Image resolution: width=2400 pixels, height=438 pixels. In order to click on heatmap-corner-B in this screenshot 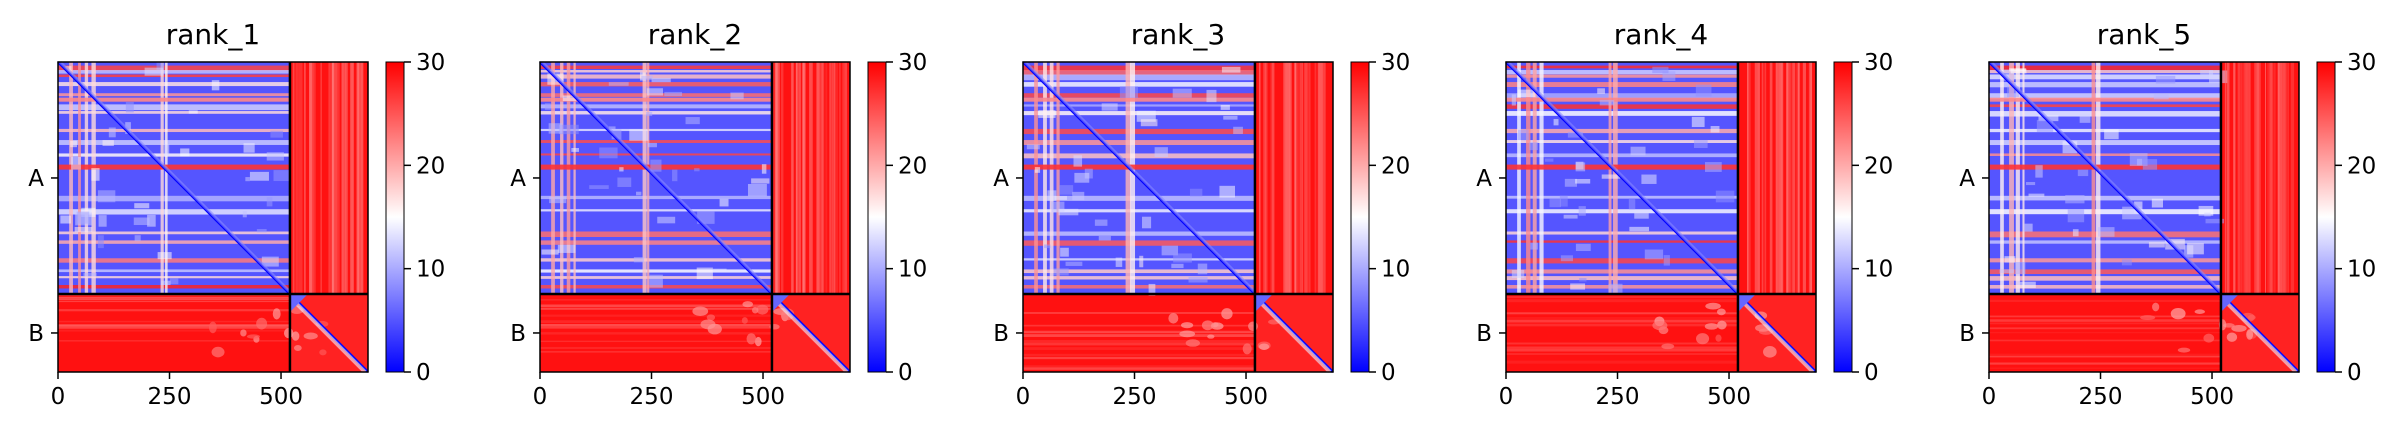, I will do `click(2229, 302)`.